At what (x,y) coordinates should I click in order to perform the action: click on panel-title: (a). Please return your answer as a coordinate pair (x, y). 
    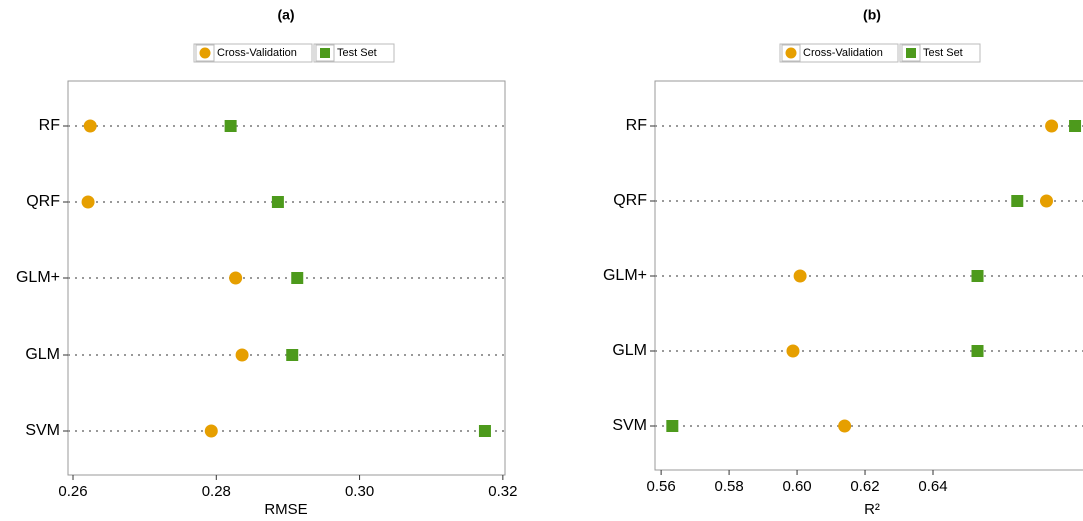
    Looking at the image, I should click on (285, 15).